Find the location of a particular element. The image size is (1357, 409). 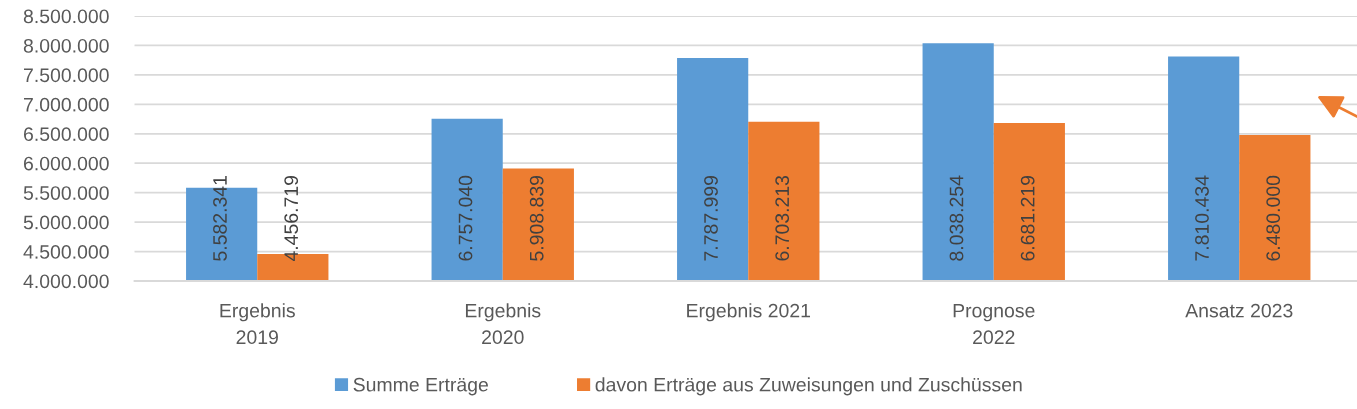

data-label: 5.908.839 is located at coordinates (536, 218).